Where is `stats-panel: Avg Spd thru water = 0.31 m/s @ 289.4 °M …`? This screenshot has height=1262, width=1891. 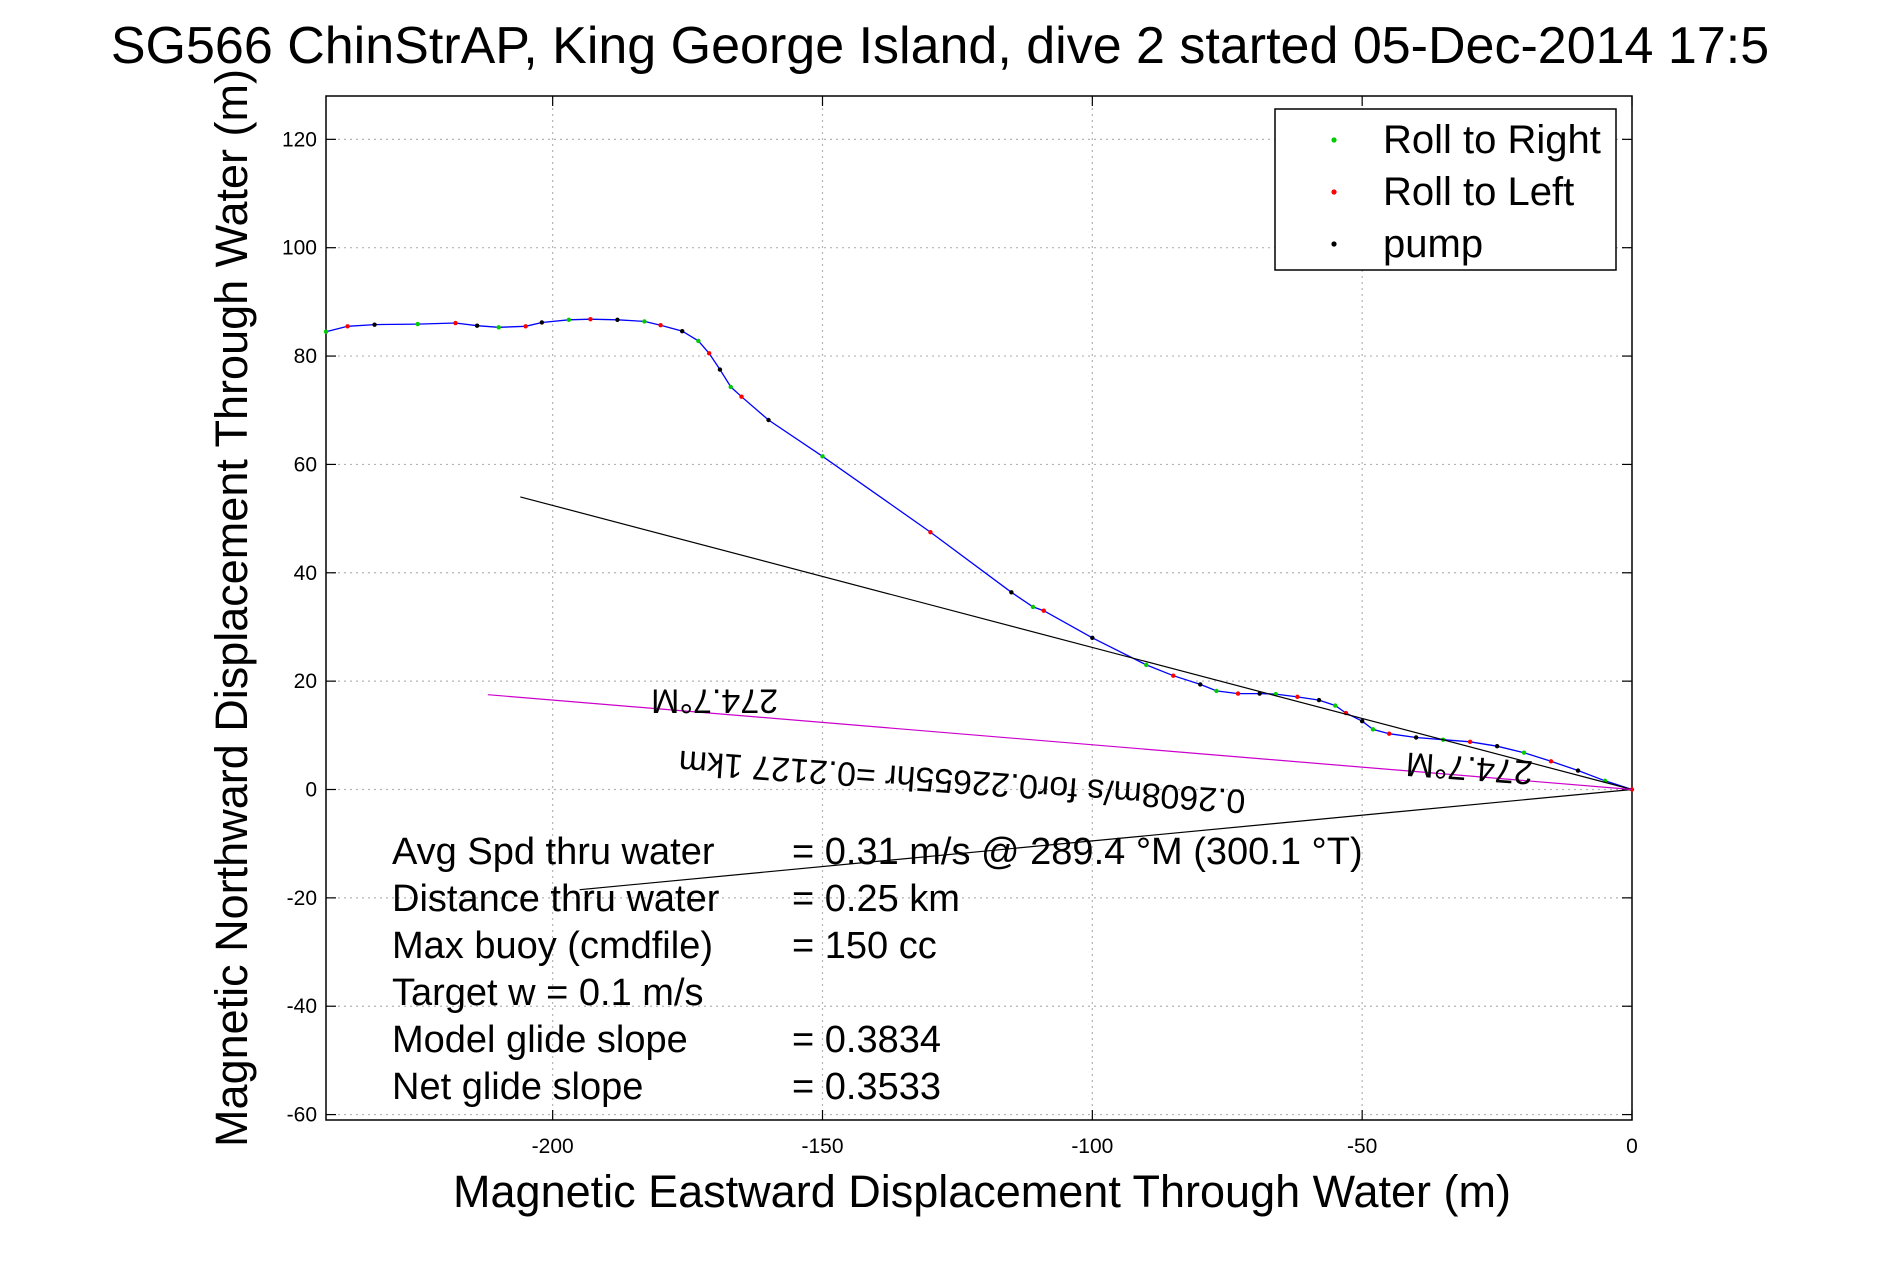 stats-panel: Avg Spd thru water = 0.31 m/s @ 289.4 °M … is located at coordinates (877, 969).